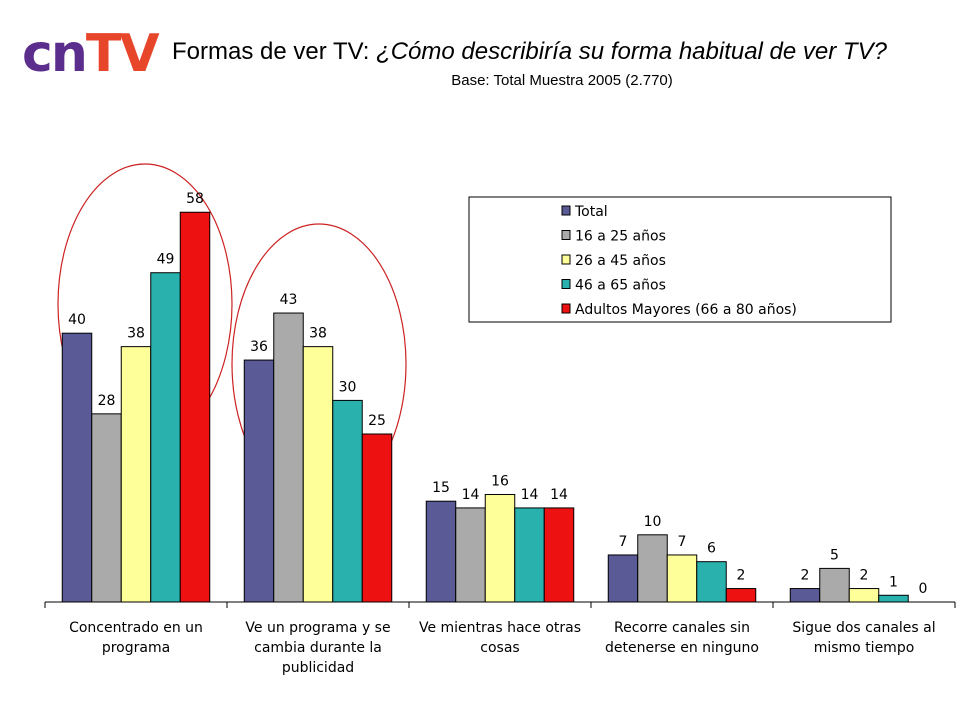  What do you see at coordinates (377, 421) in the screenshot?
I see `data-label: 25` at bounding box center [377, 421].